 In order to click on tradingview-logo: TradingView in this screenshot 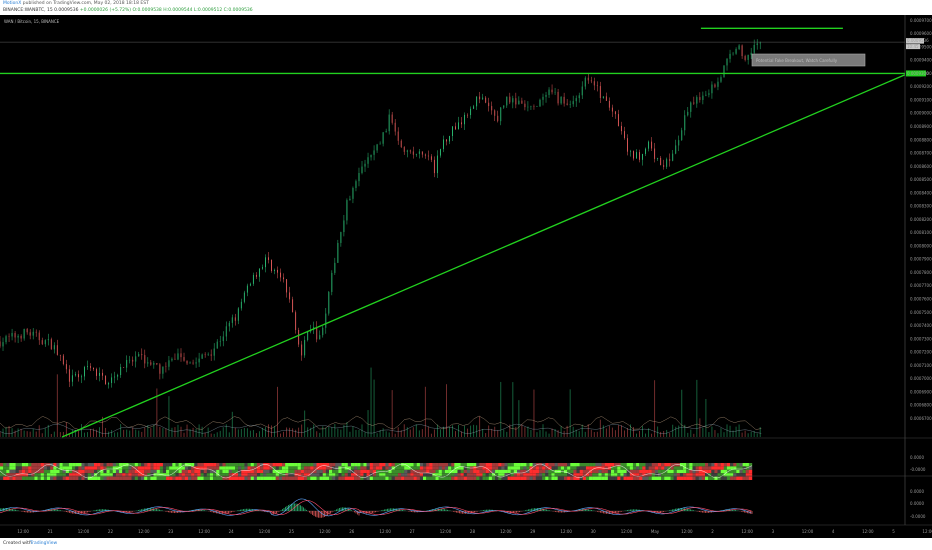, I will do `click(44, 543)`.